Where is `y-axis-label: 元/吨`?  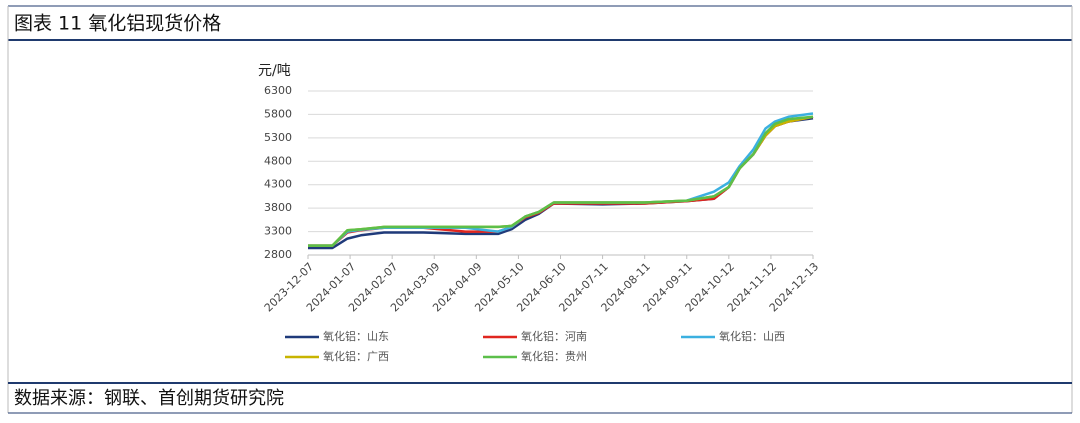
y-axis-label: 元/吨 is located at coordinates (274, 71).